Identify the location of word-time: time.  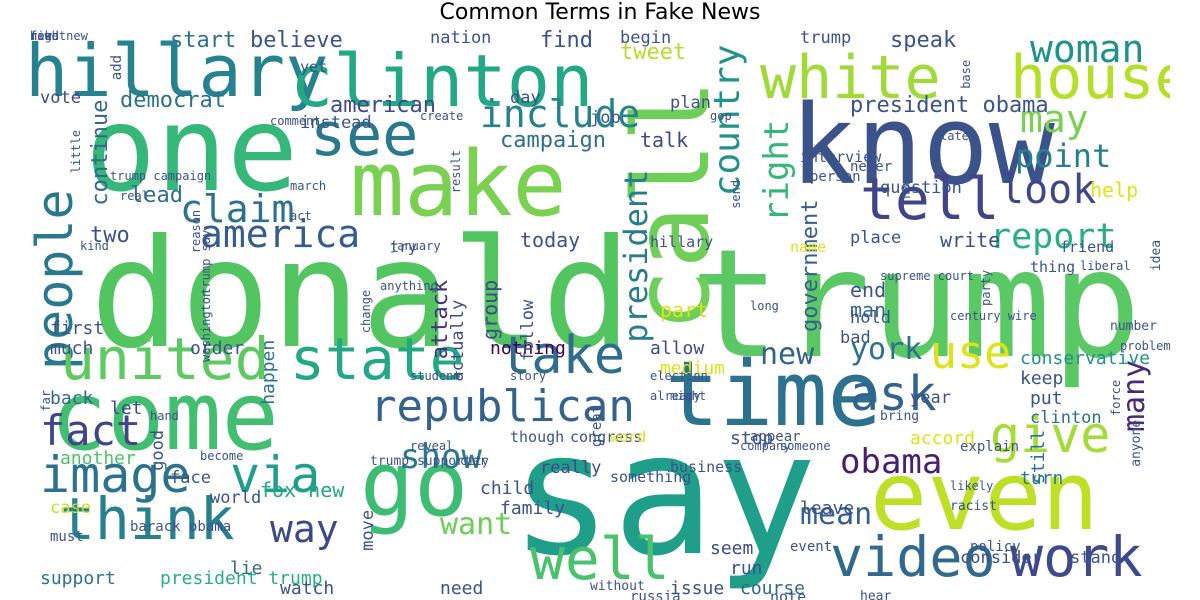
(773, 394).